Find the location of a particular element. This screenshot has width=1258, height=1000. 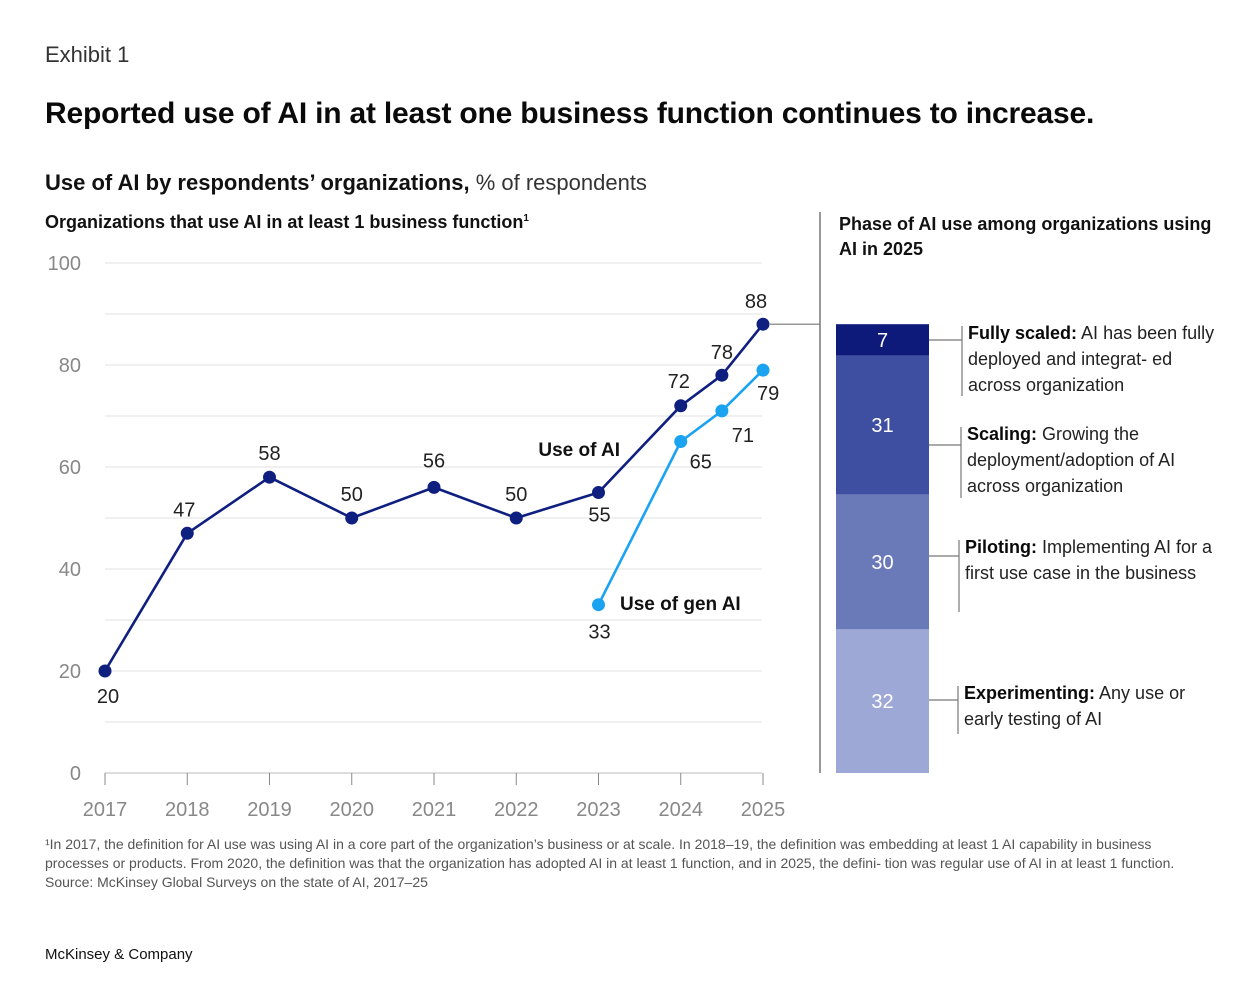

data-label: 78 is located at coordinates (722, 353).